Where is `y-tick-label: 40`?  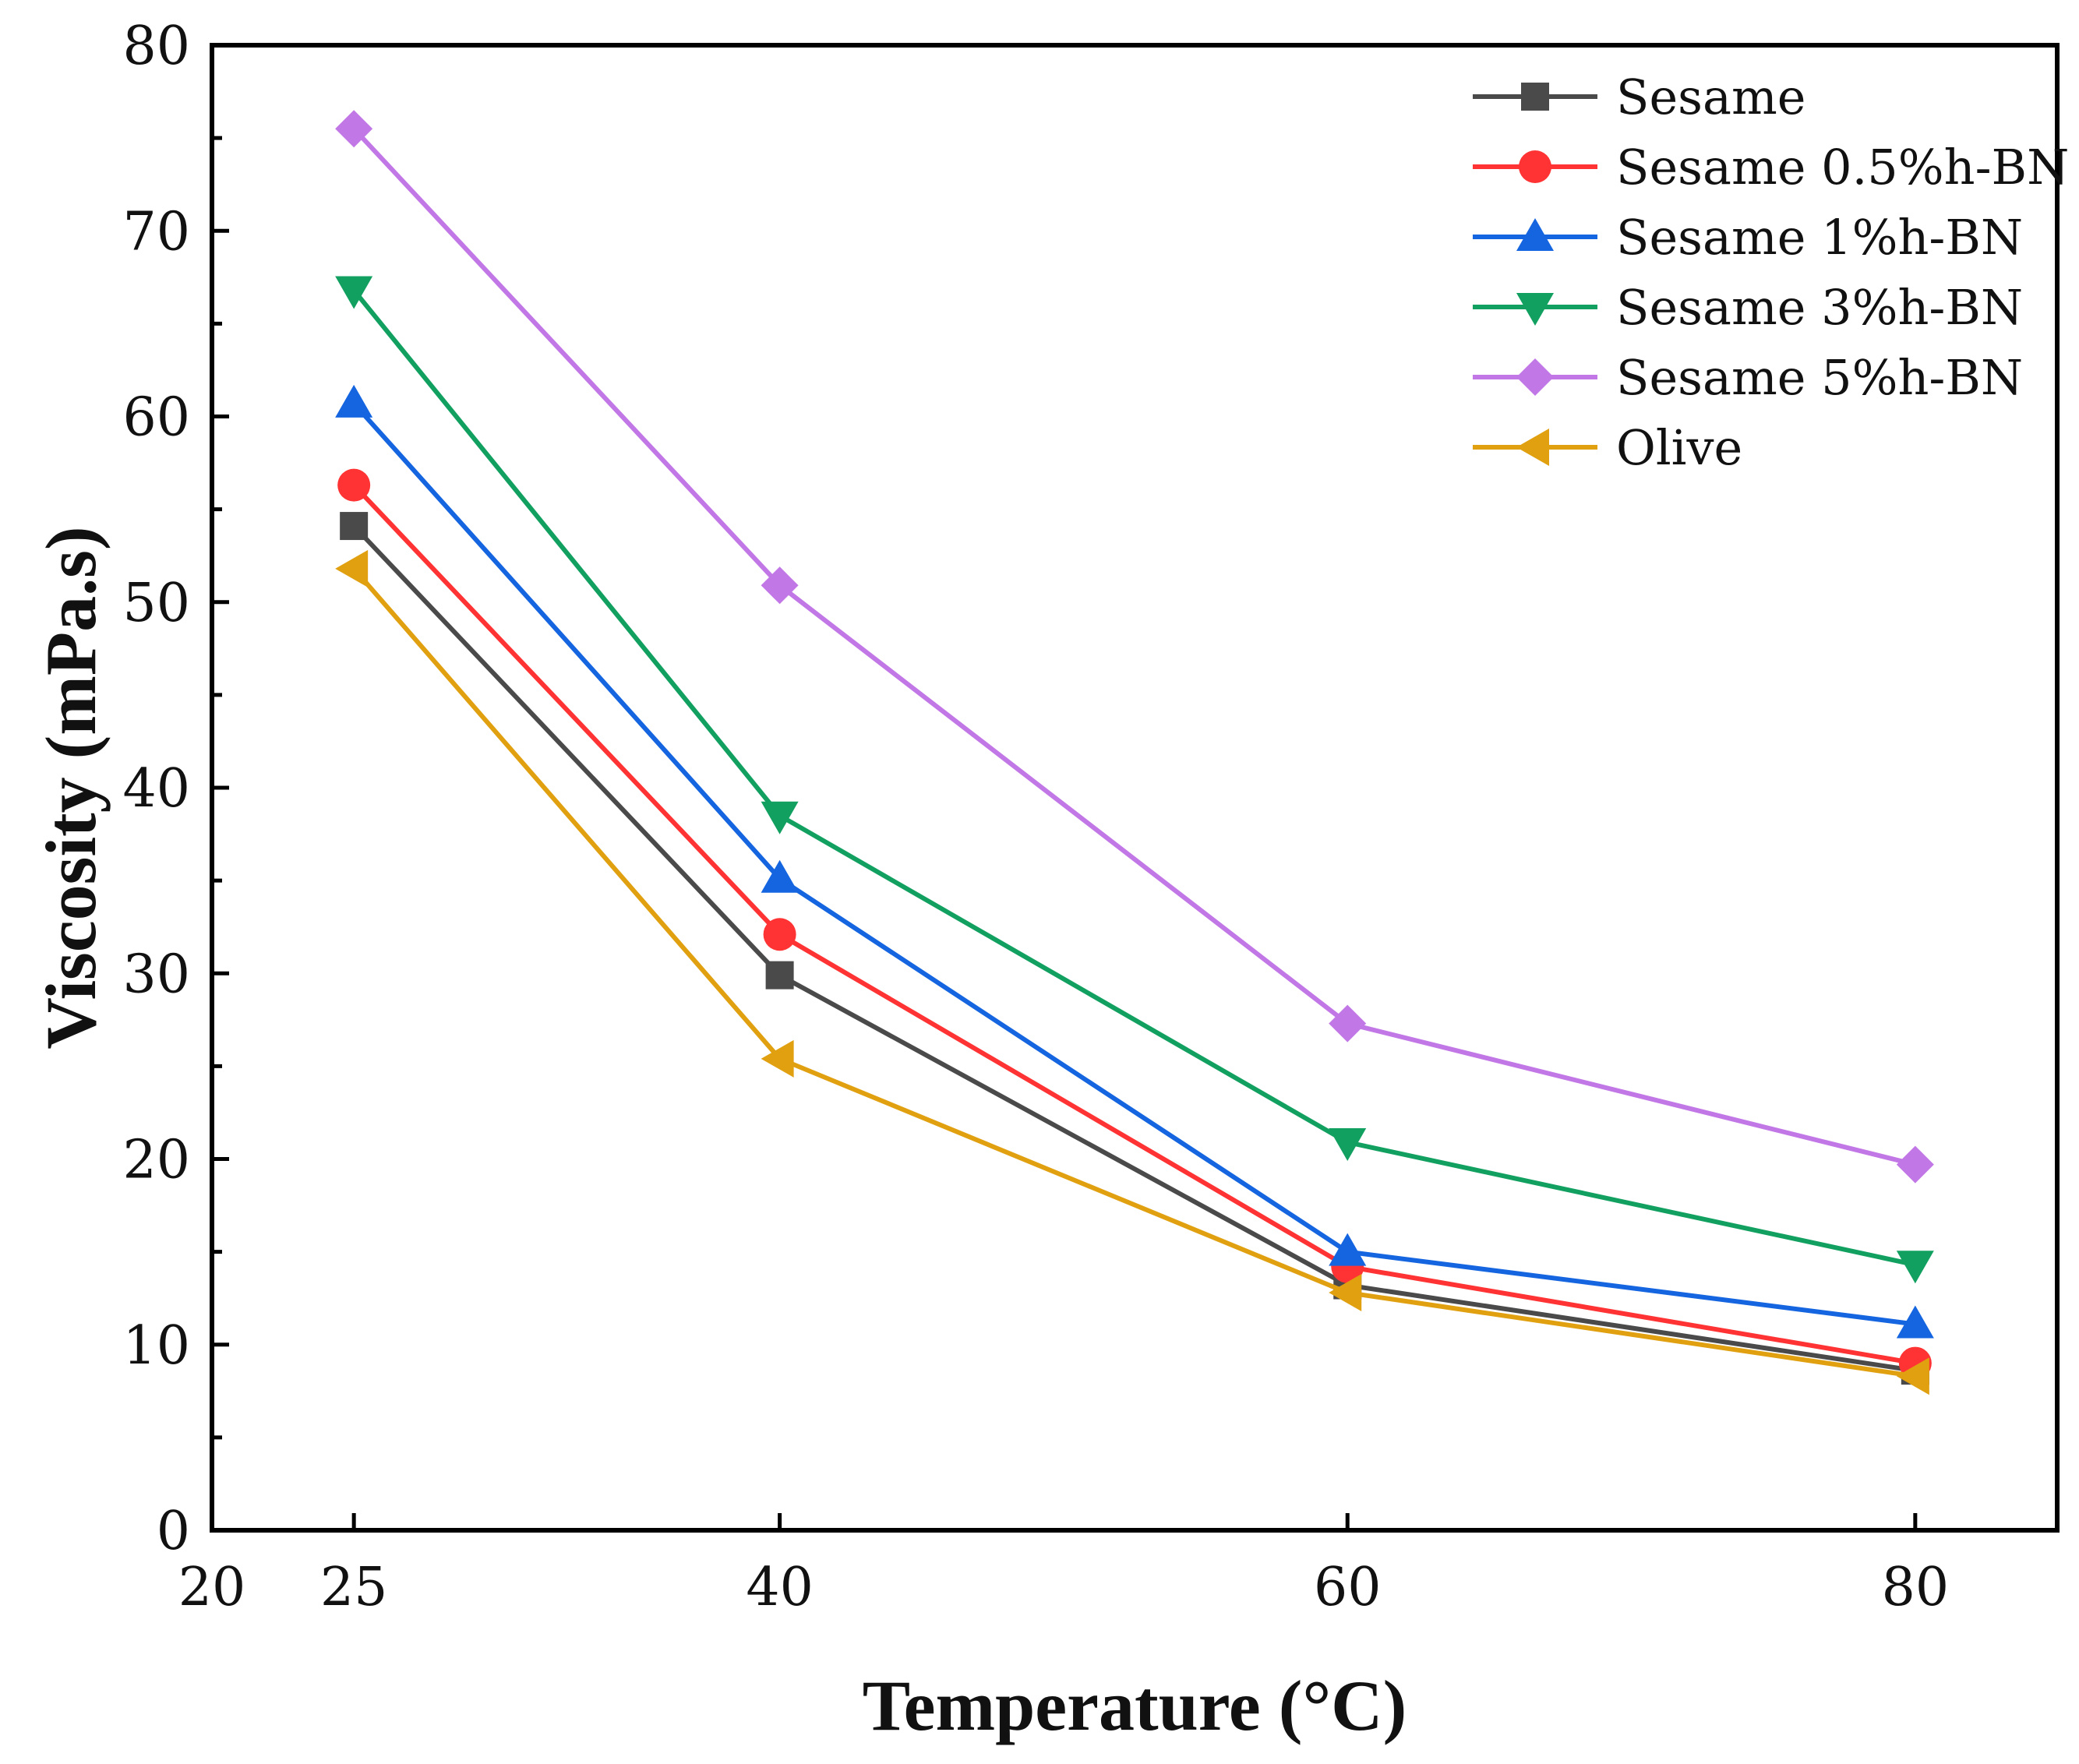
y-tick-label: 40 is located at coordinates (156, 789).